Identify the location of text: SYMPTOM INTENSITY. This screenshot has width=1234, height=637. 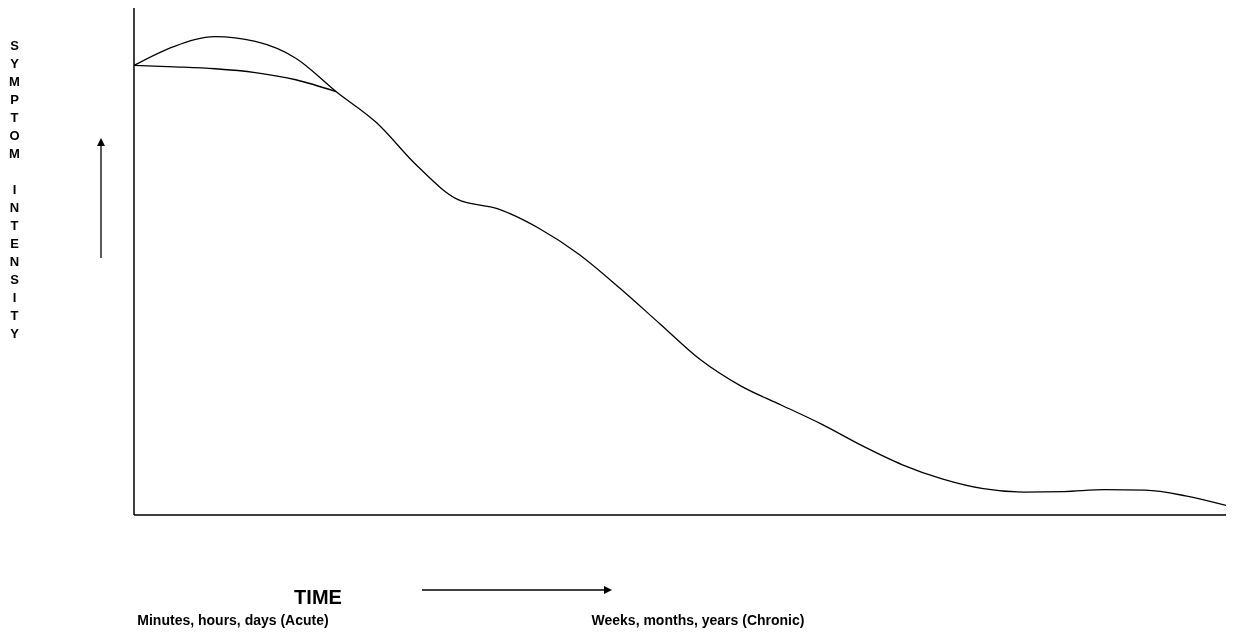
(14, 191).